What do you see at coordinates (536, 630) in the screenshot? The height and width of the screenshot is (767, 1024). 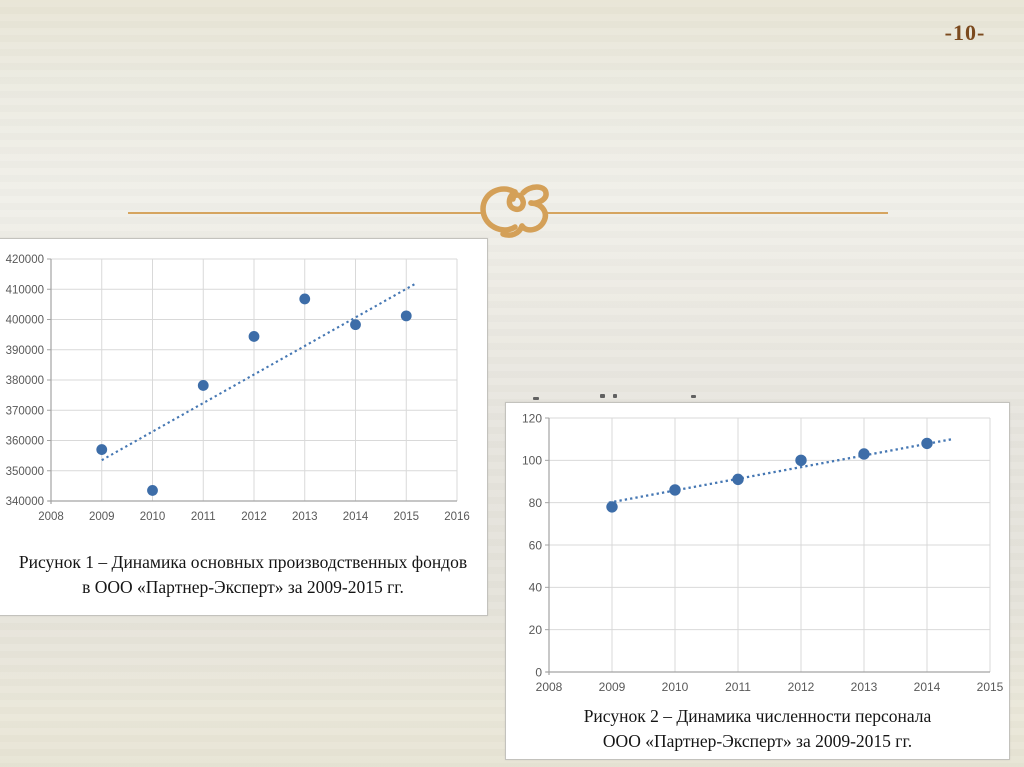 I see `svg-text: 20` at bounding box center [536, 630].